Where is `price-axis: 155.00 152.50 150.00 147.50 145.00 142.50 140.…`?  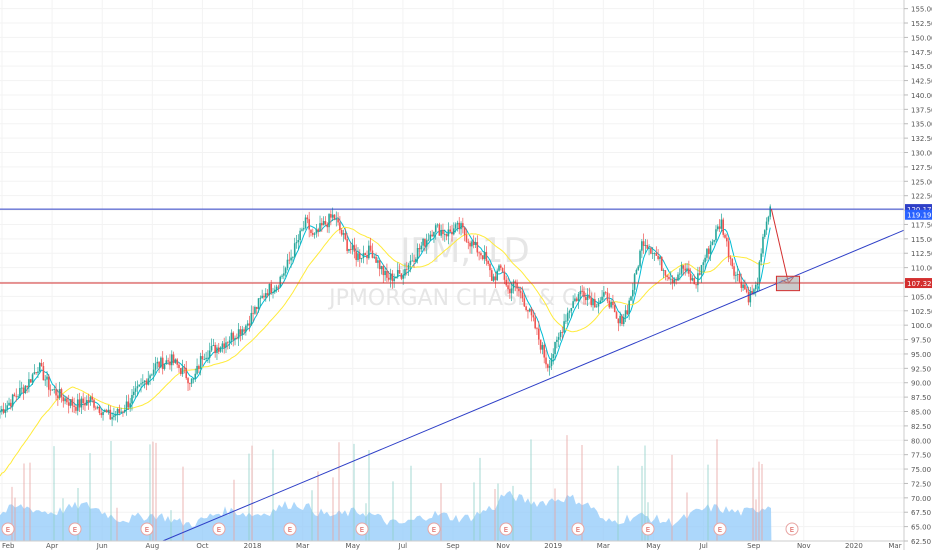 price-axis: 155.00 152.50 150.00 147.50 145.00 142.50 140.… is located at coordinates (917, 275).